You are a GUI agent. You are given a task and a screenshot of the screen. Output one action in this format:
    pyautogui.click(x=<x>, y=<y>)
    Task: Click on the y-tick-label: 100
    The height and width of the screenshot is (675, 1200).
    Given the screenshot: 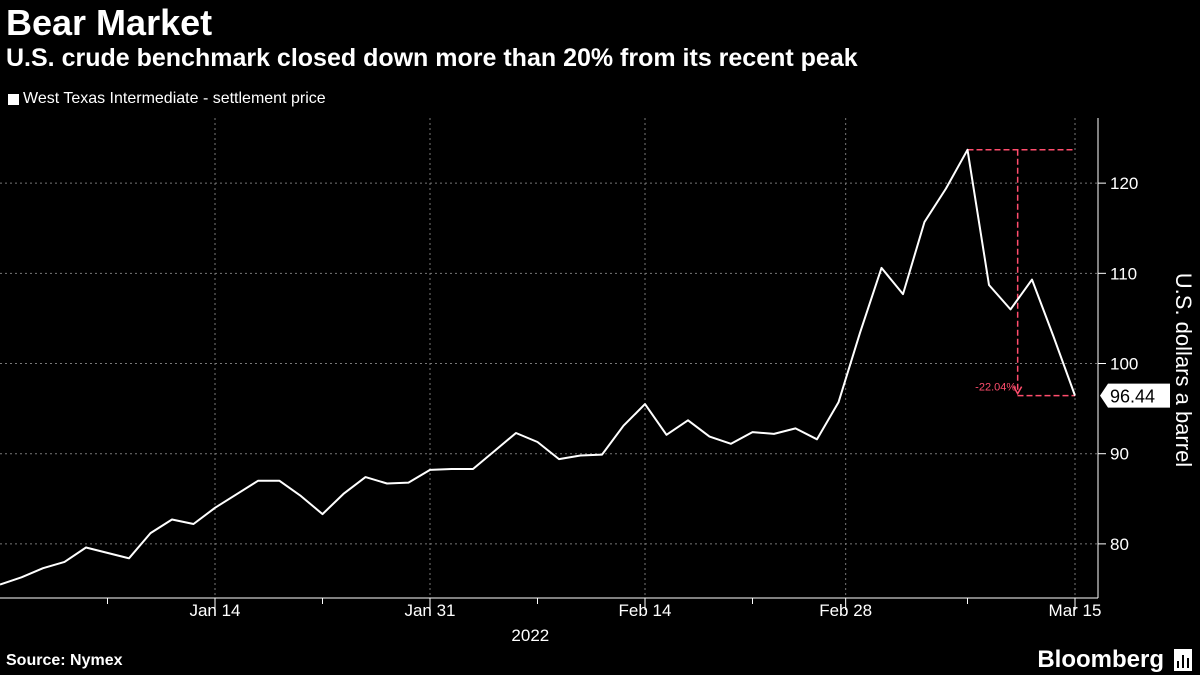 What is the action you would take?
    pyautogui.click(x=1124, y=364)
    